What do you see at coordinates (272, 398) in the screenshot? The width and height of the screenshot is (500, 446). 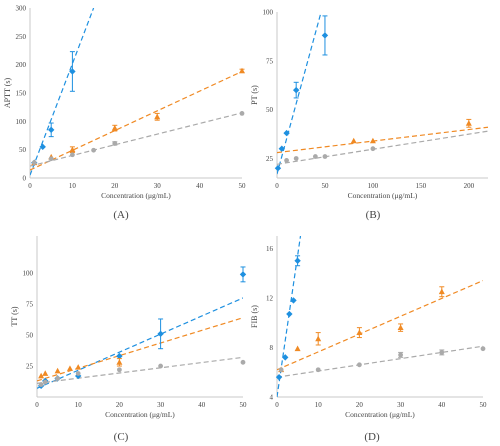 I see `y-tick-label: 4` at bounding box center [272, 398].